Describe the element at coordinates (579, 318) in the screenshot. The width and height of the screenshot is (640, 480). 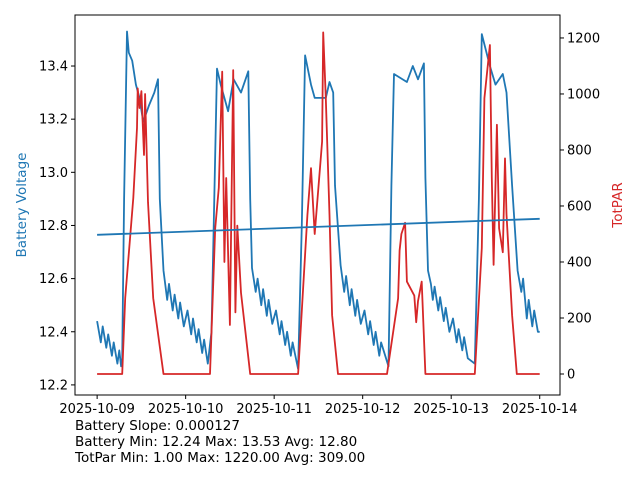
I see `y-right-tick-label: 200` at that location.